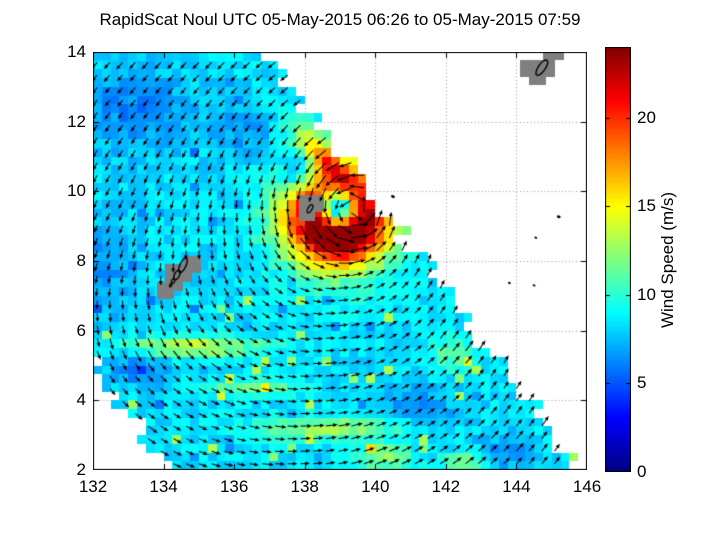 This screenshot has width=720, height=540. What do you see at coordinates (375, 486) in the screenshot?
I see `x-tick-label: 140` at bounding box center [375, 486].